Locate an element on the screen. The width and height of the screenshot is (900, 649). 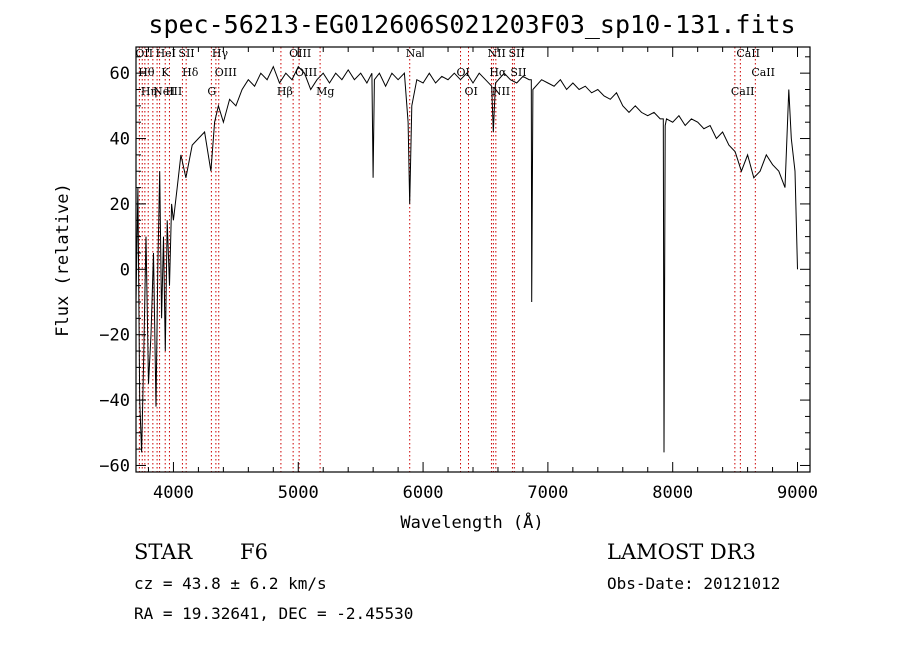
reference-line-label: HeI is located at coordinates (166, 53).